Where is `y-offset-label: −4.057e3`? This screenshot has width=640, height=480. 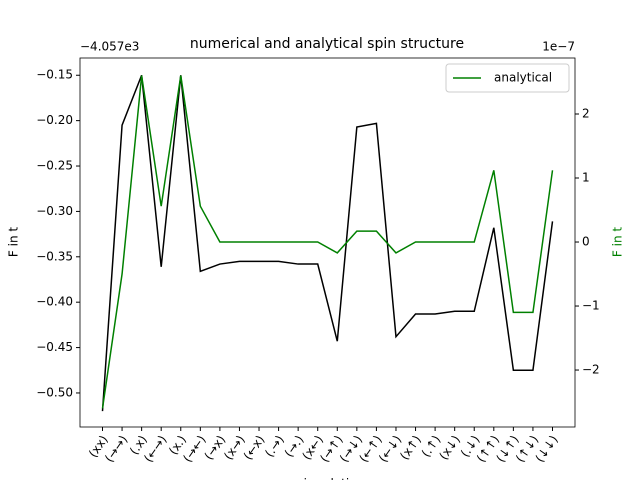
y-offset-label: −4.057e3 is located at coordinates (109, 47).